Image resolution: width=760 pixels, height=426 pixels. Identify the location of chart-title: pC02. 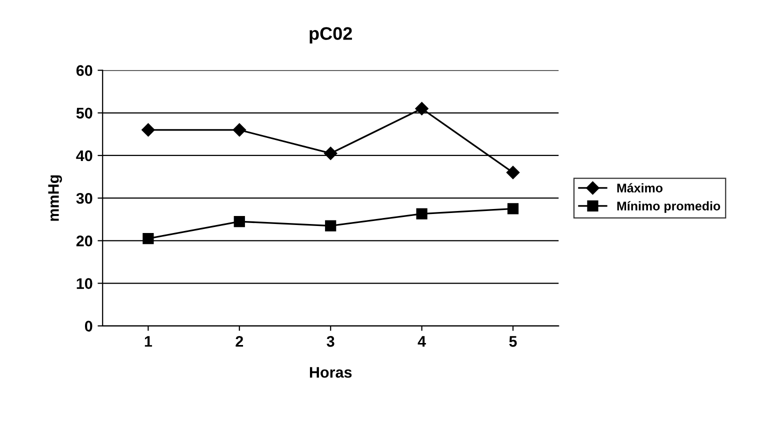
(331, 35).